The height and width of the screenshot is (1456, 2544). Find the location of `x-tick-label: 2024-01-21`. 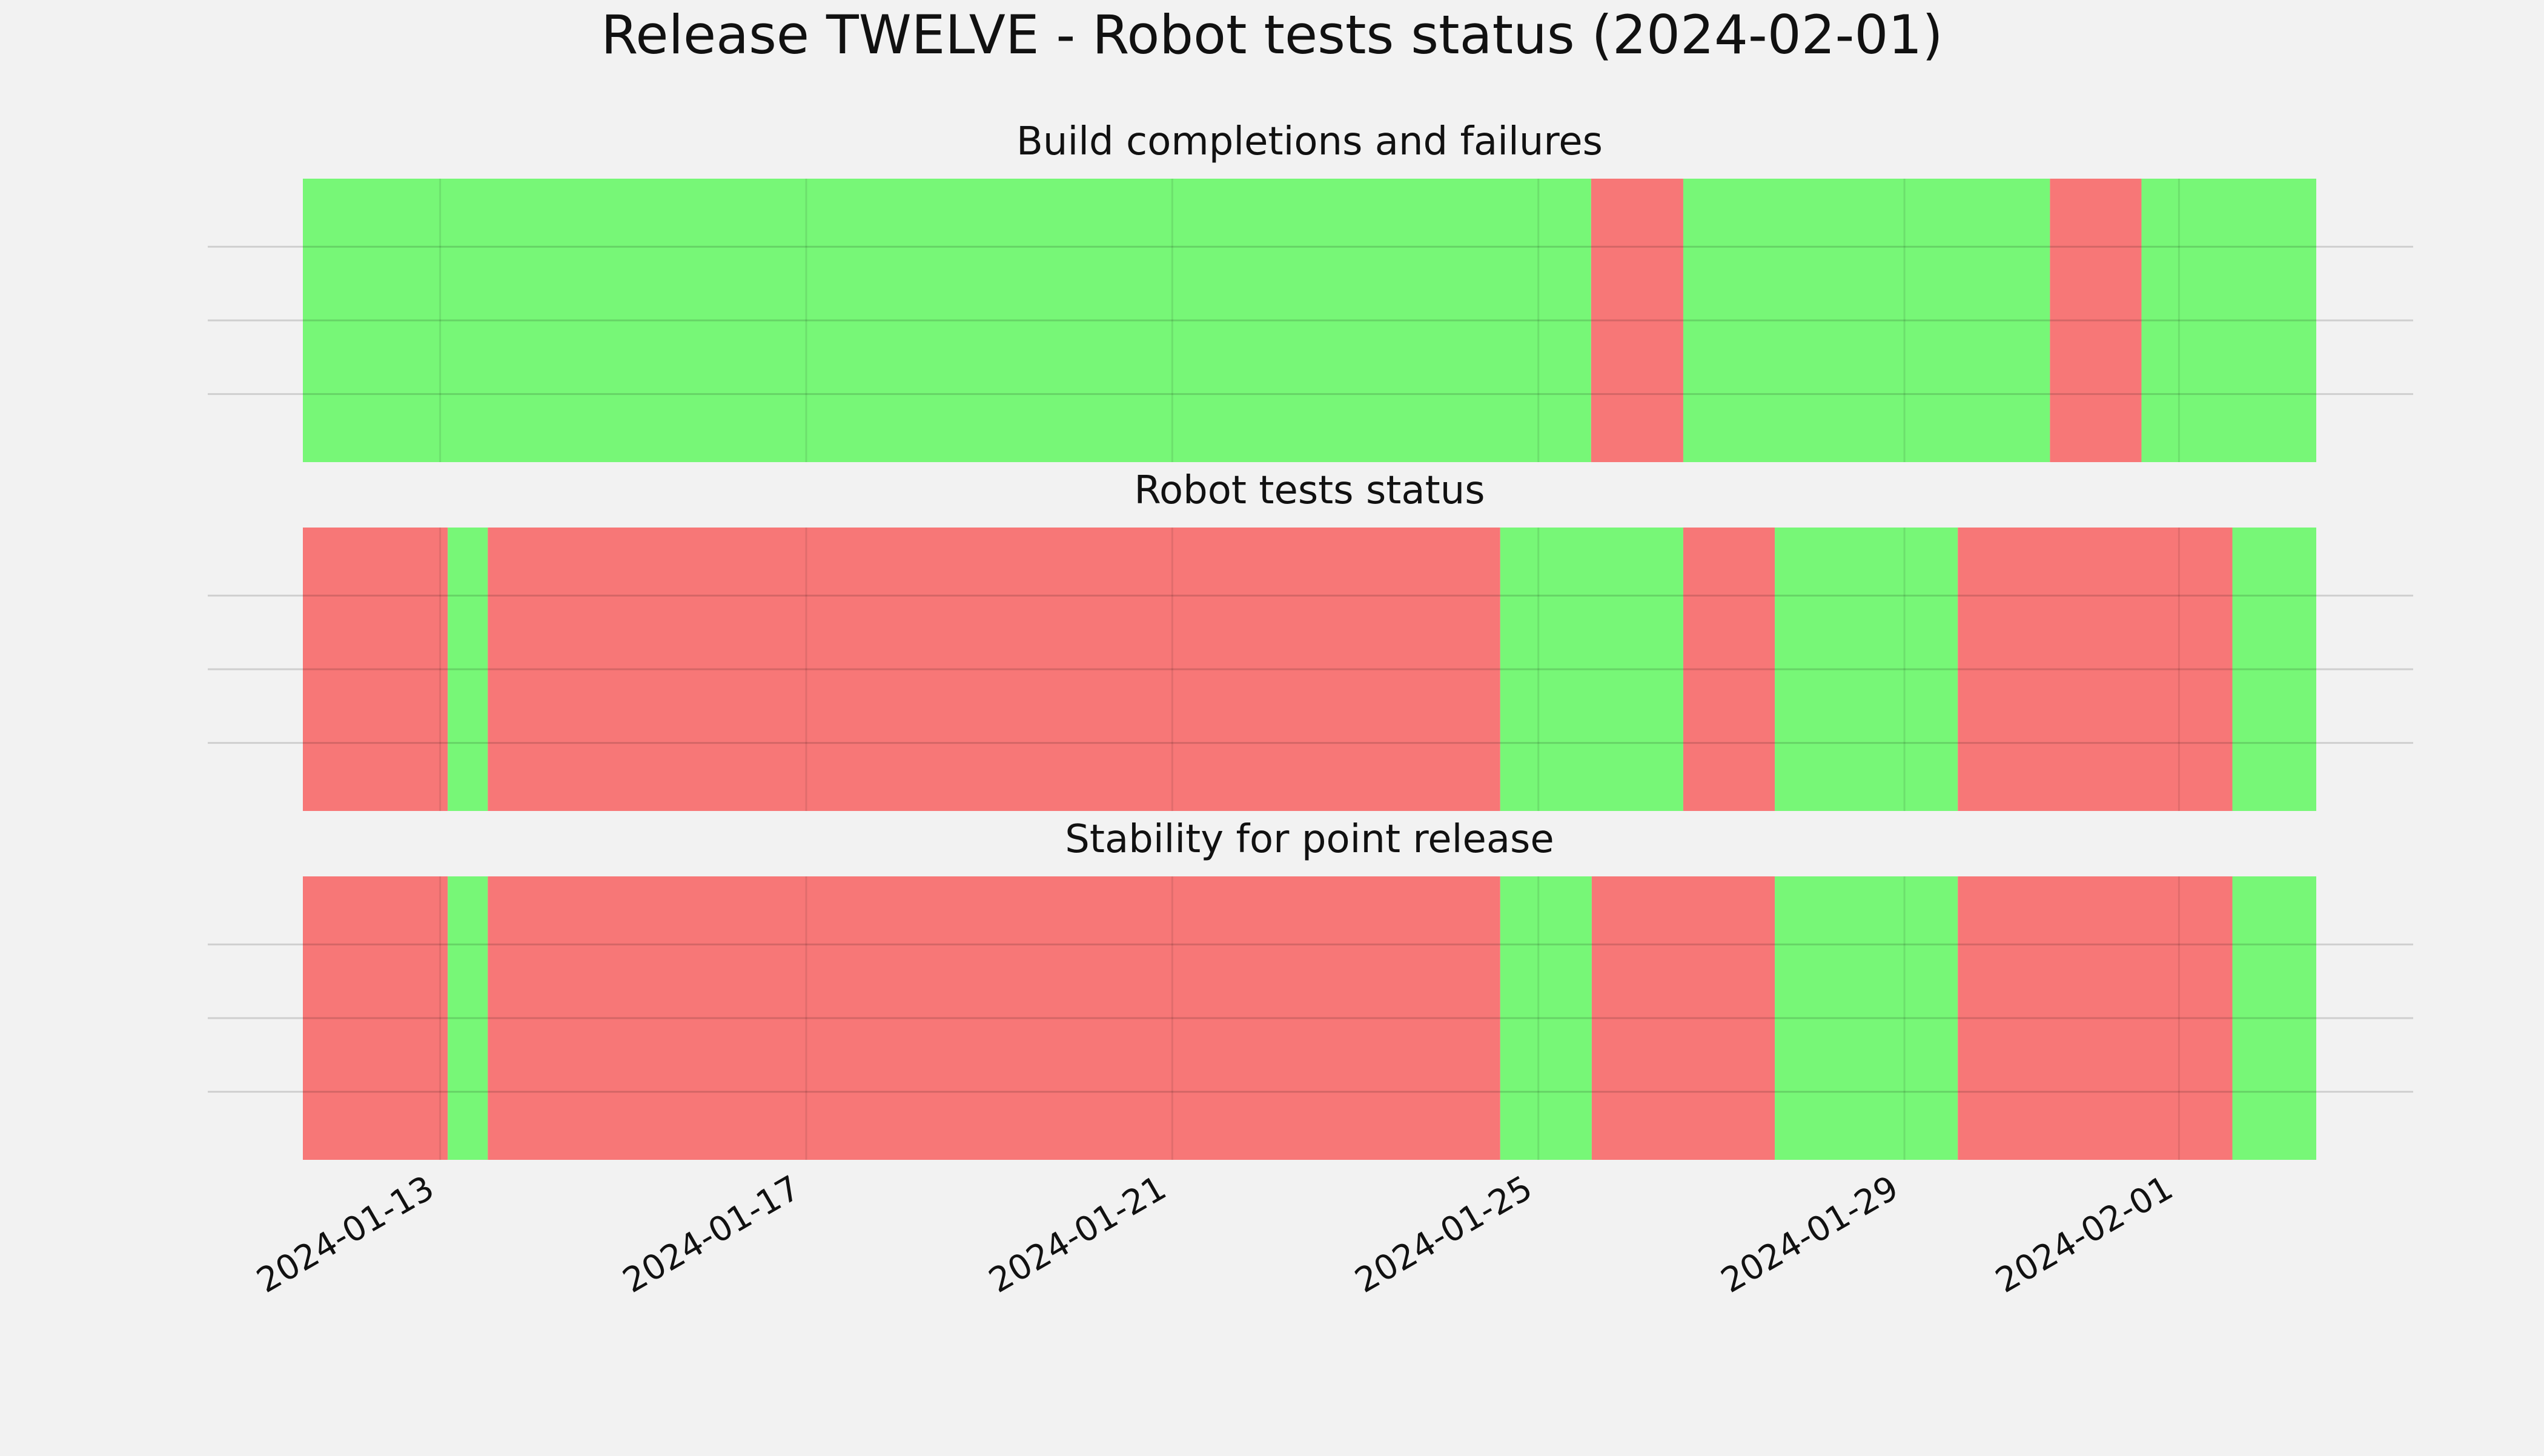

x-tick-label: 2024-01-21 is located at coordinates (1077, 1234).